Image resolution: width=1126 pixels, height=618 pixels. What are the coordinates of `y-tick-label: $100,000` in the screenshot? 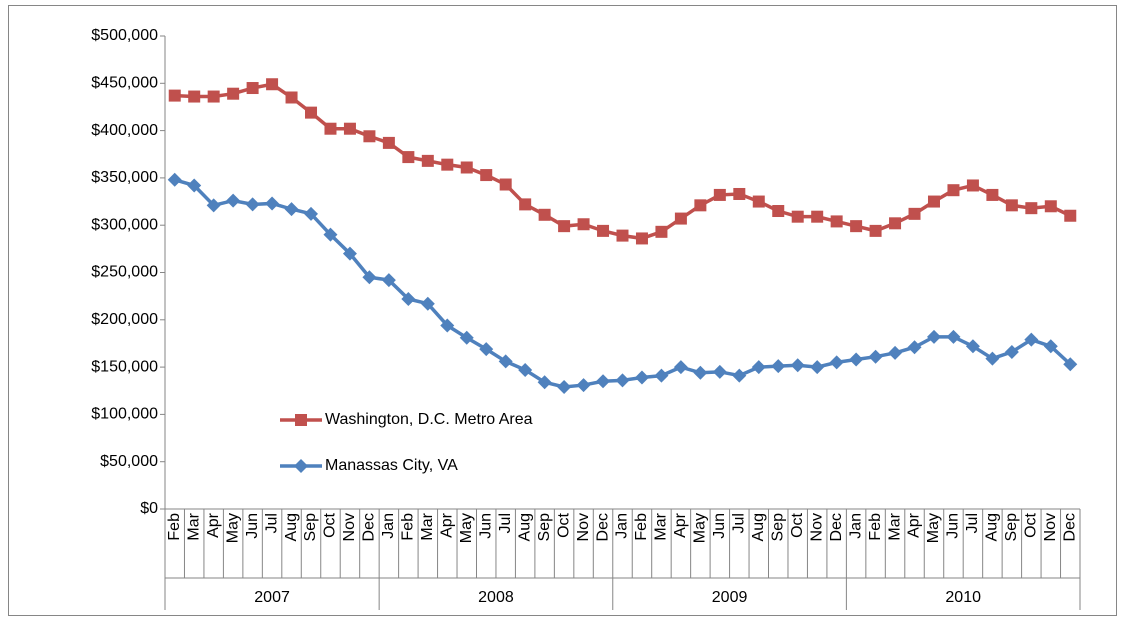 It's located at (124, 414).